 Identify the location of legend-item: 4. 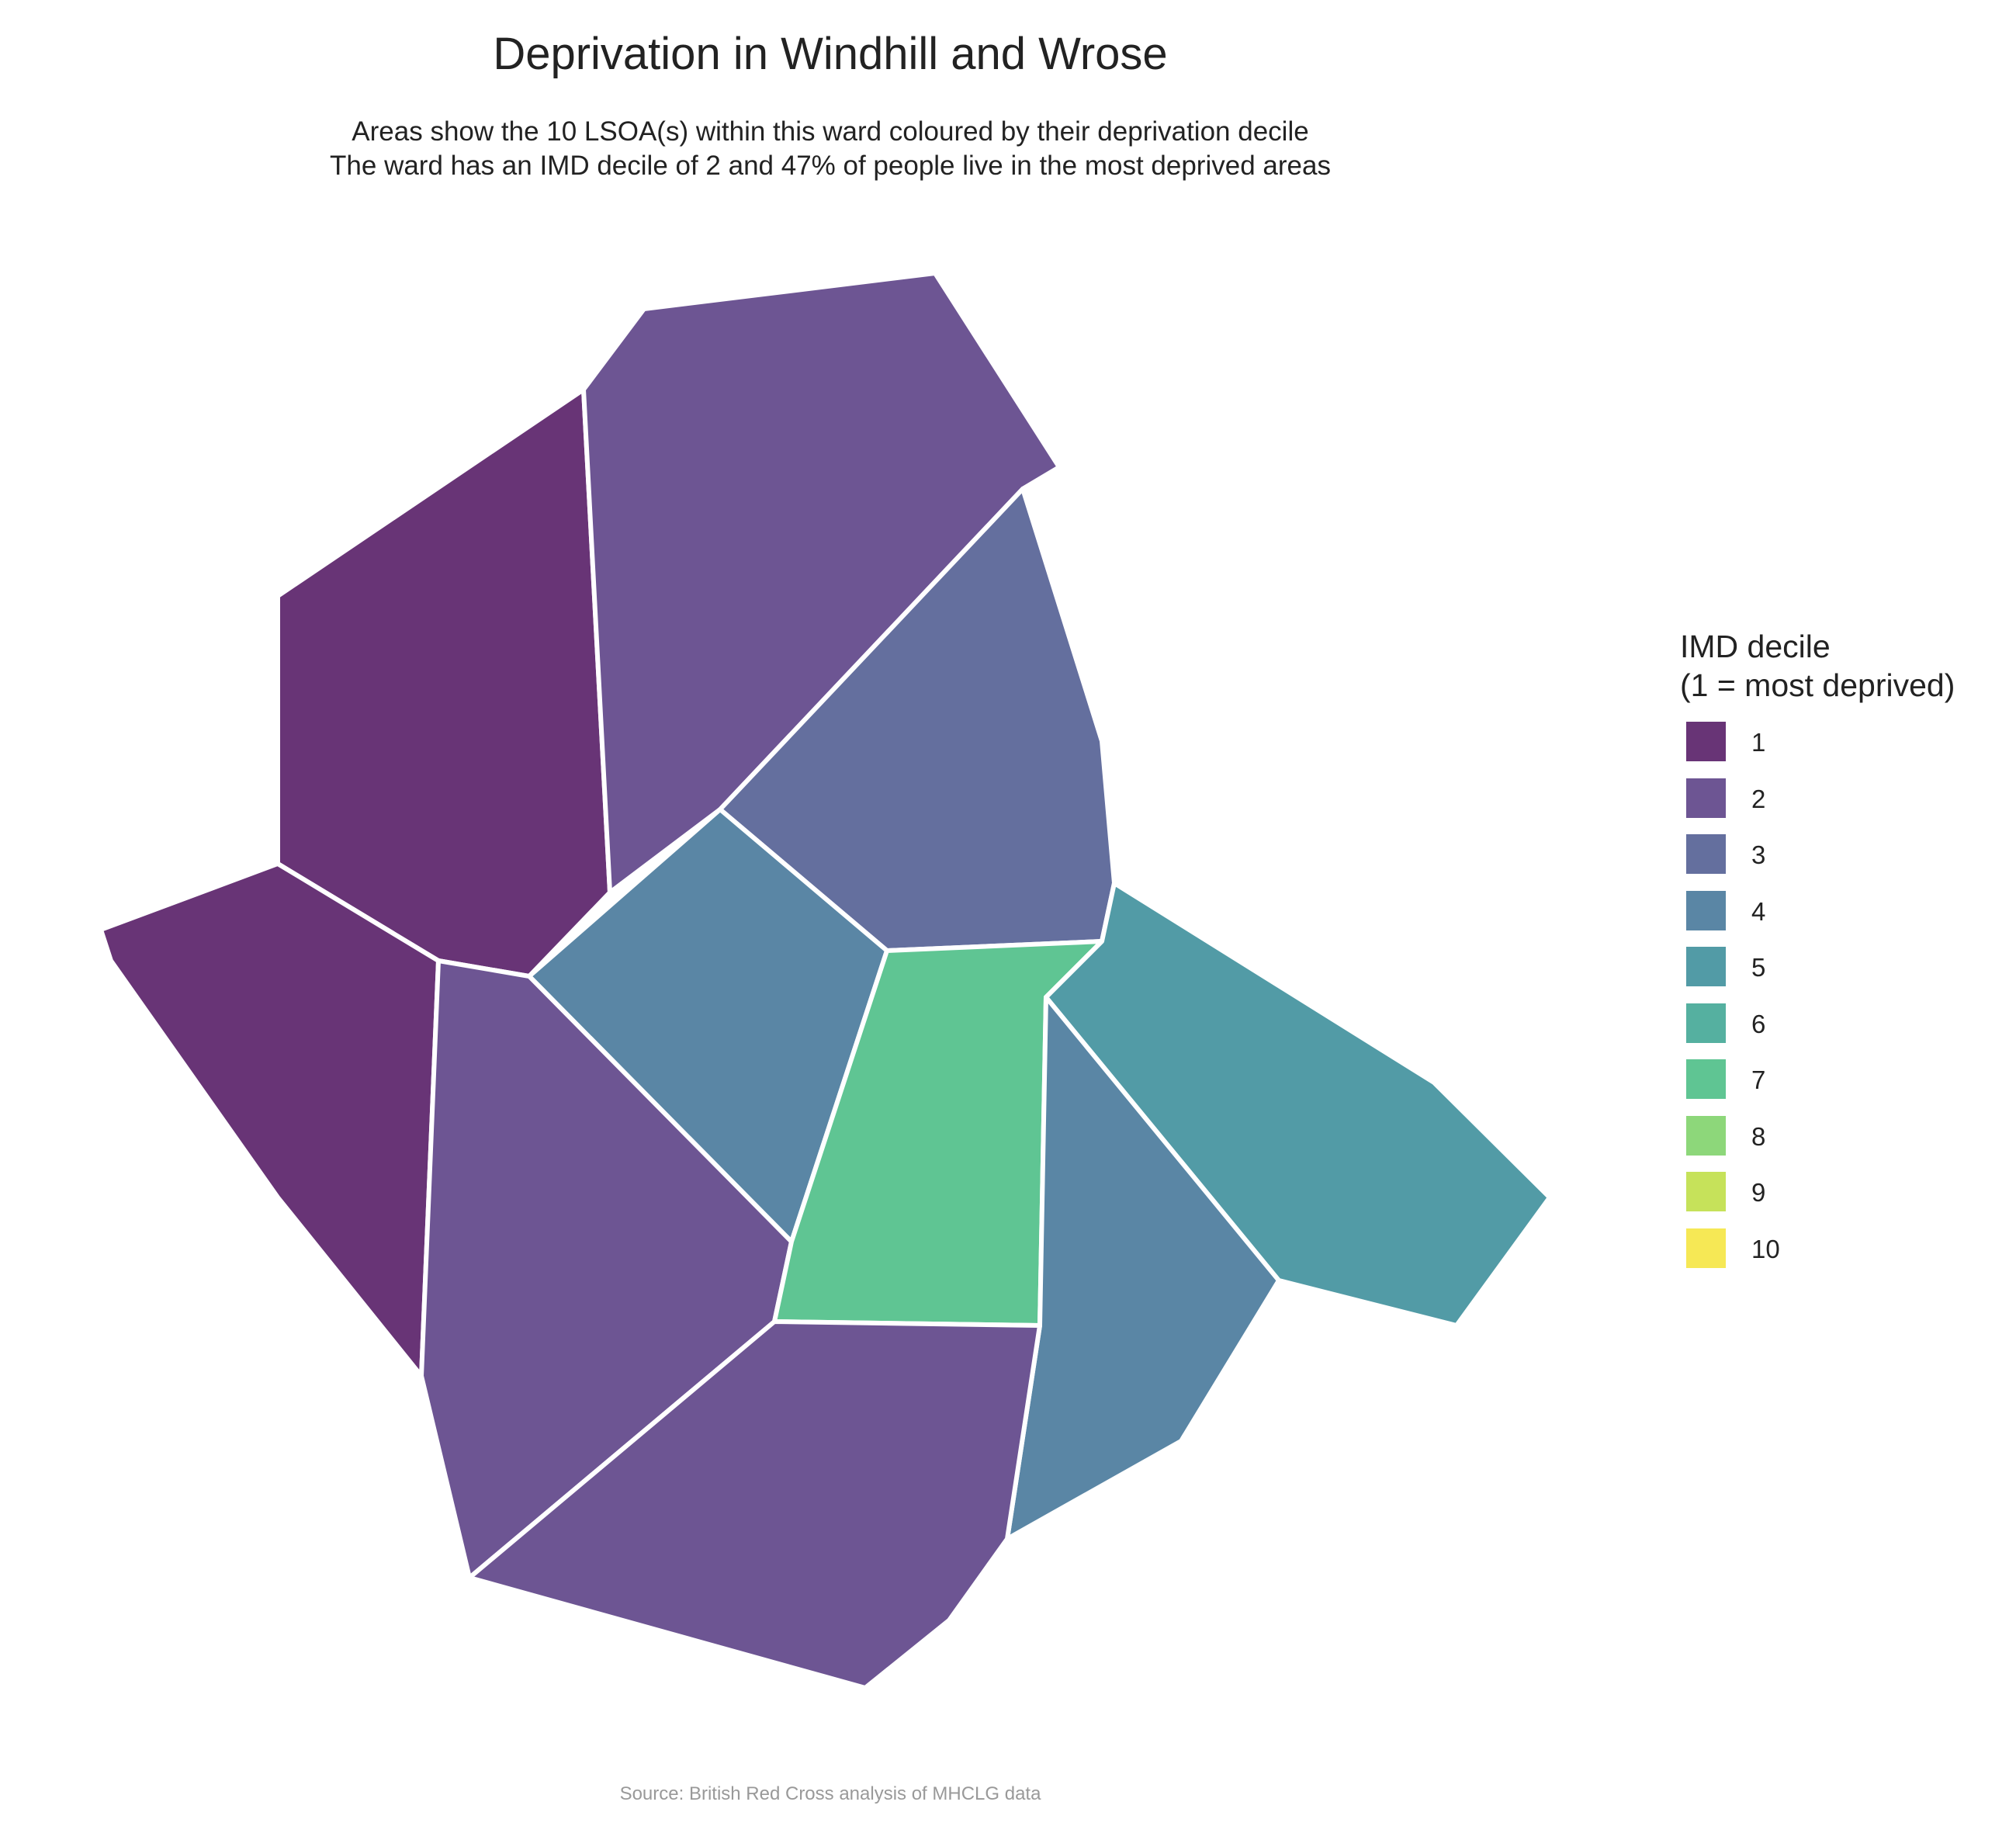
(1818, 919).